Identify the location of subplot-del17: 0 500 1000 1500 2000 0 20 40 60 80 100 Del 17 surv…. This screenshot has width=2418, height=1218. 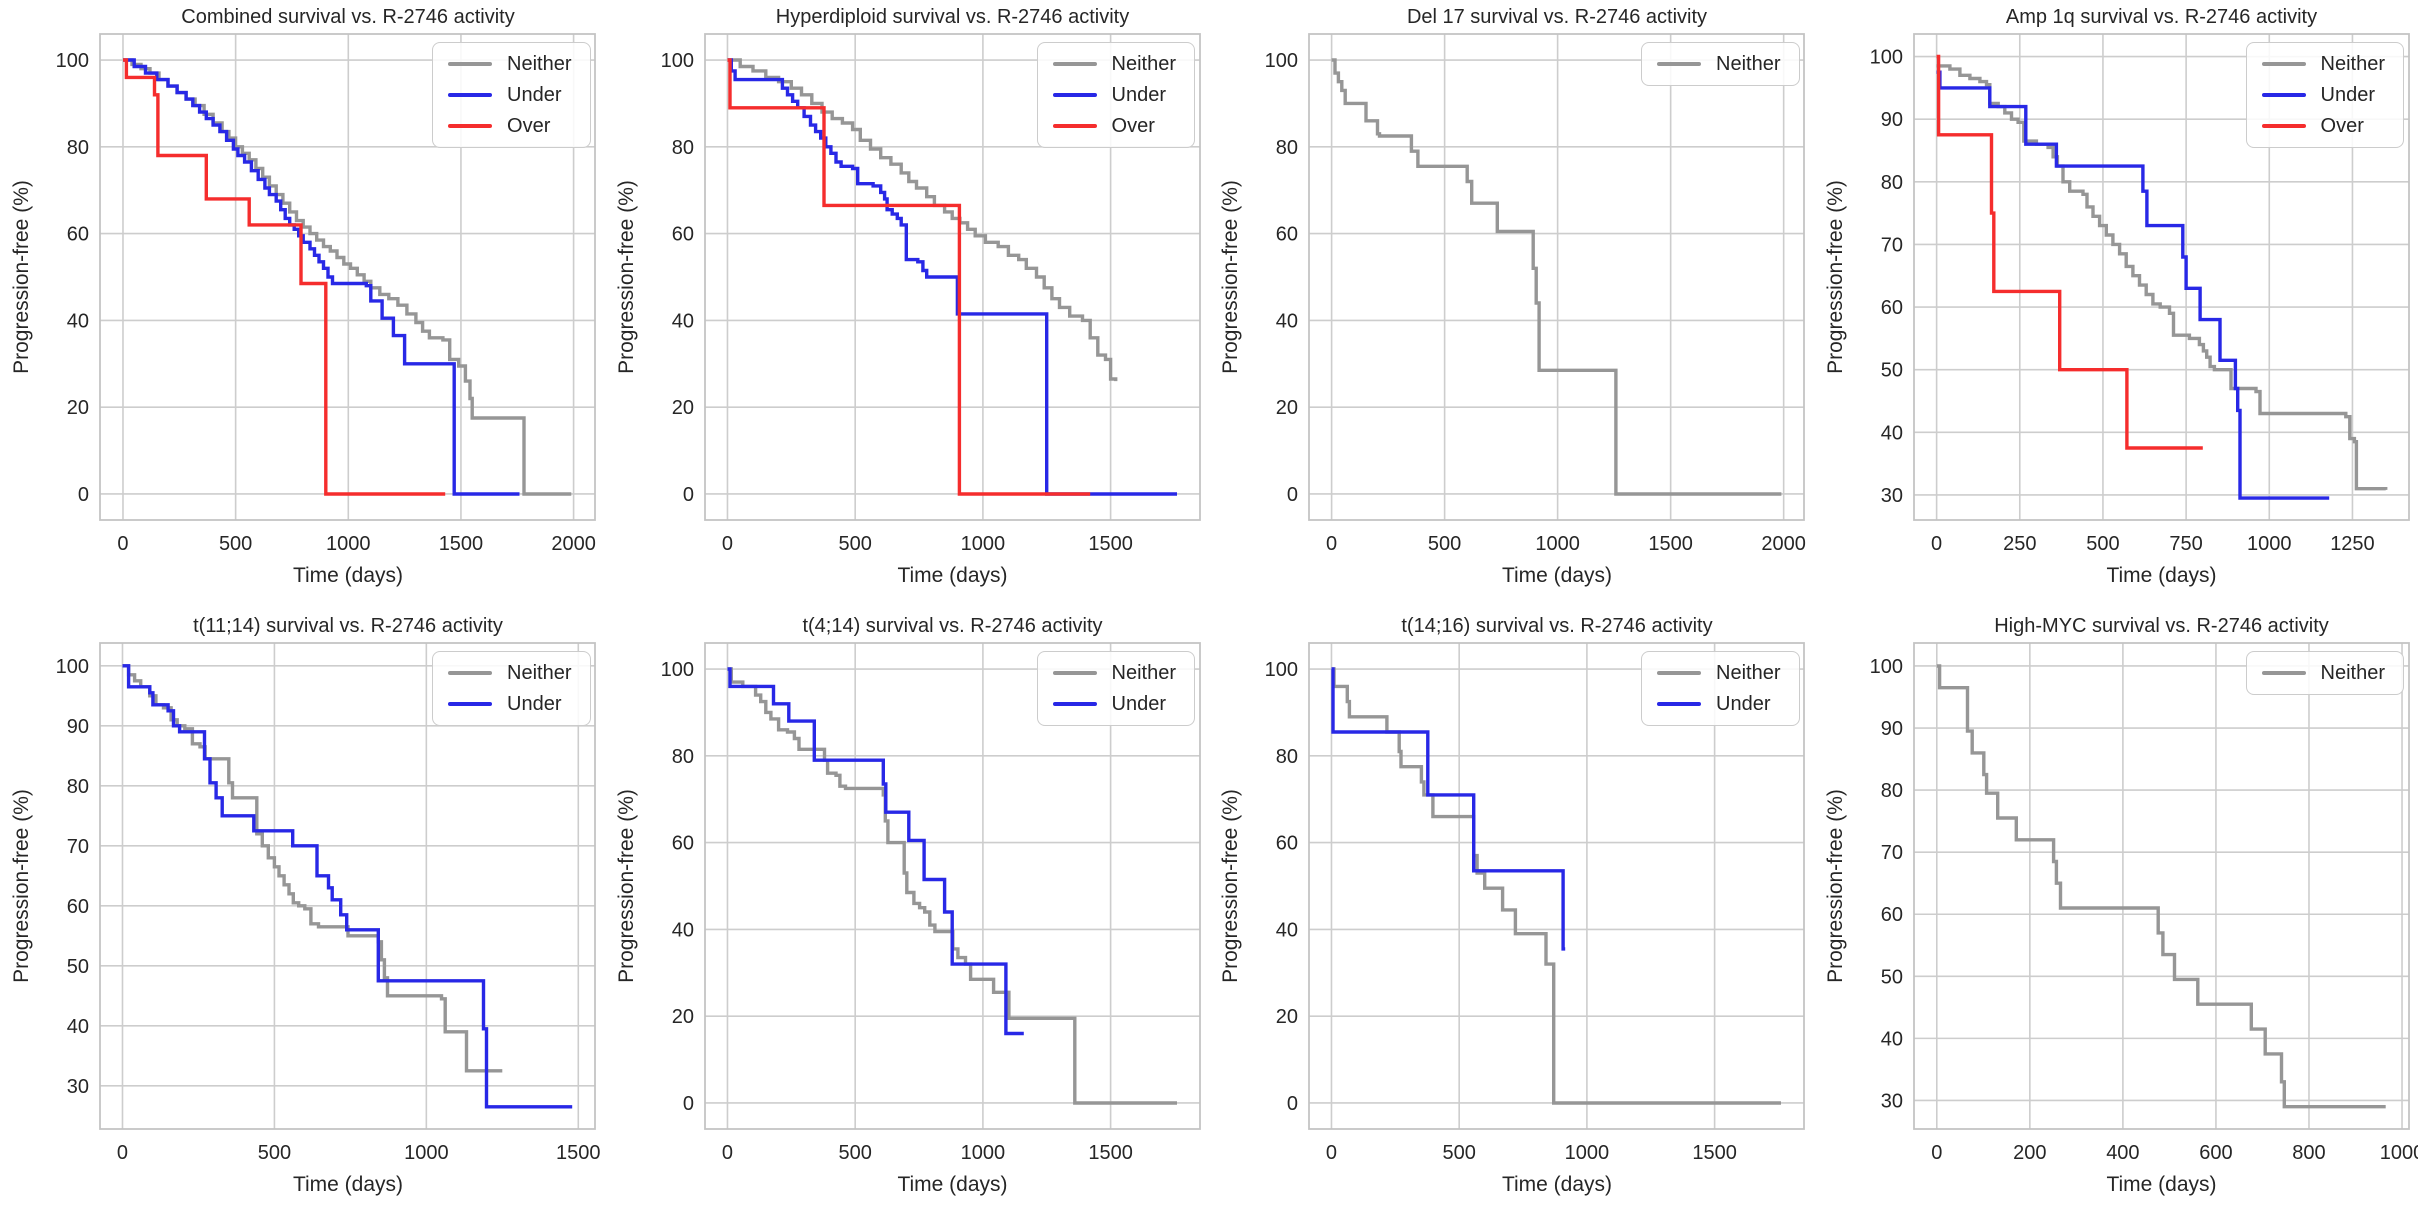
(1511, 304).